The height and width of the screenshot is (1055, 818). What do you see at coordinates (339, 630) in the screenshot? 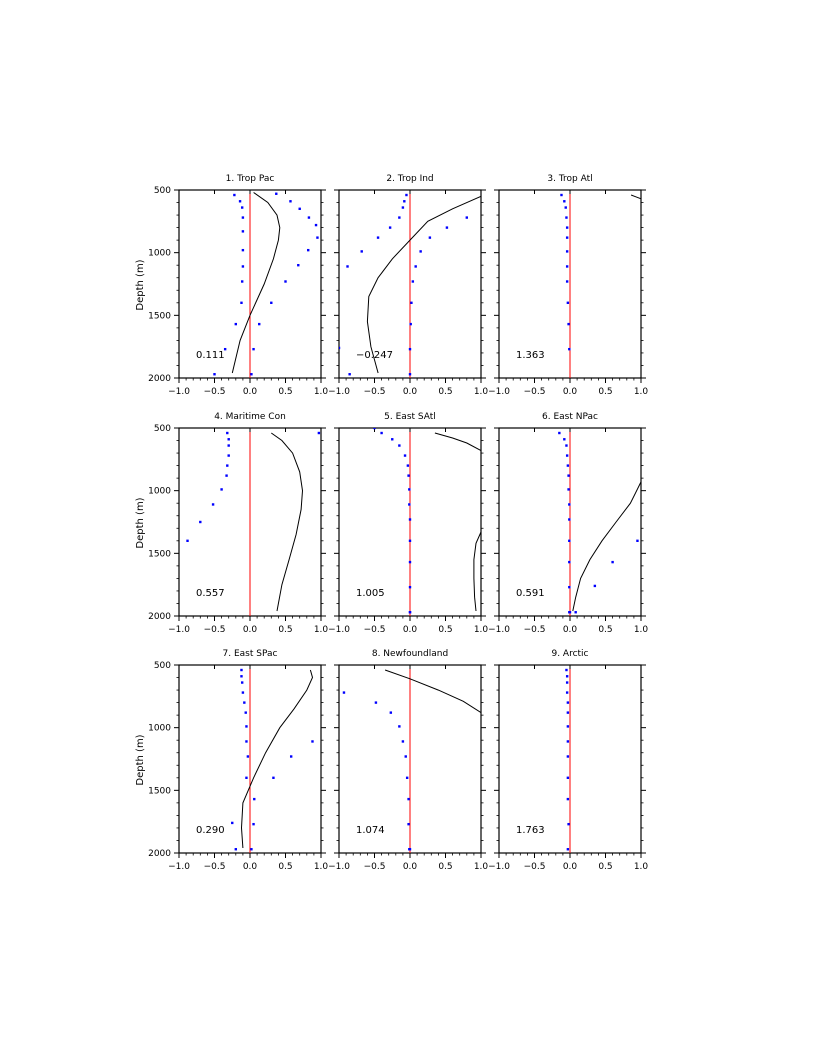
I see `panel-5-xtick-label: −1.0` at bounding box center [339, 630].